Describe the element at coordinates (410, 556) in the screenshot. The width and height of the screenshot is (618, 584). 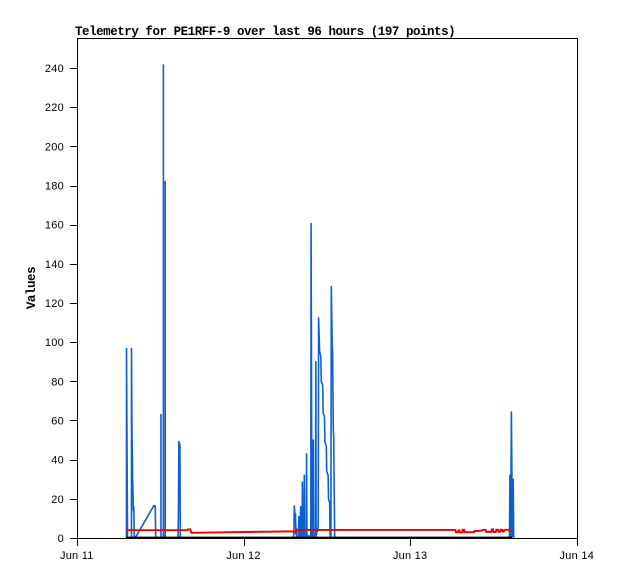
I see `svg-text: Jun 13` at that location.